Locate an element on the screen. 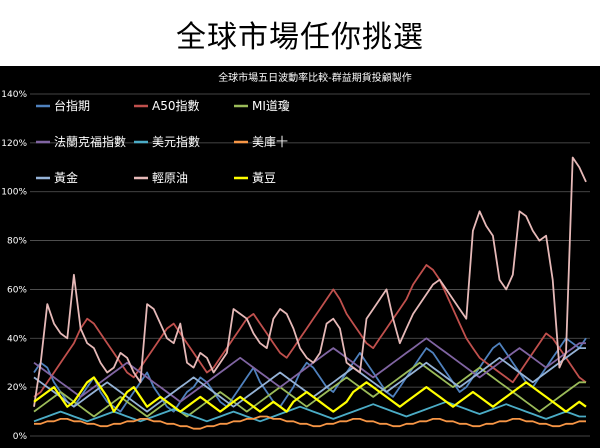  legend-entry: 黃豆 is located at coordinates (264, 178).